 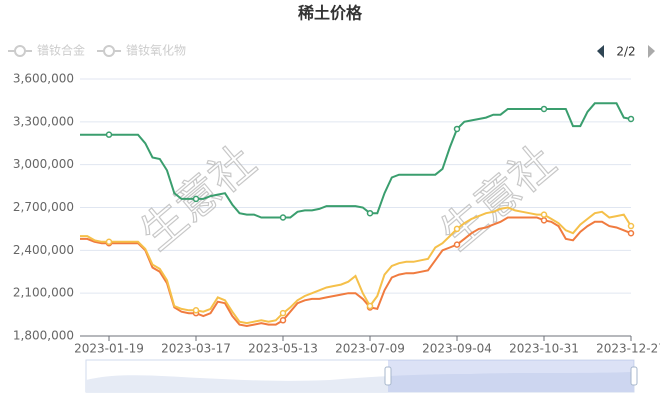 What do you see at coordinates (43, 121) in the screenshot?
I see `y-tick-label: 3,300,000` at bounding box center [43, 121].